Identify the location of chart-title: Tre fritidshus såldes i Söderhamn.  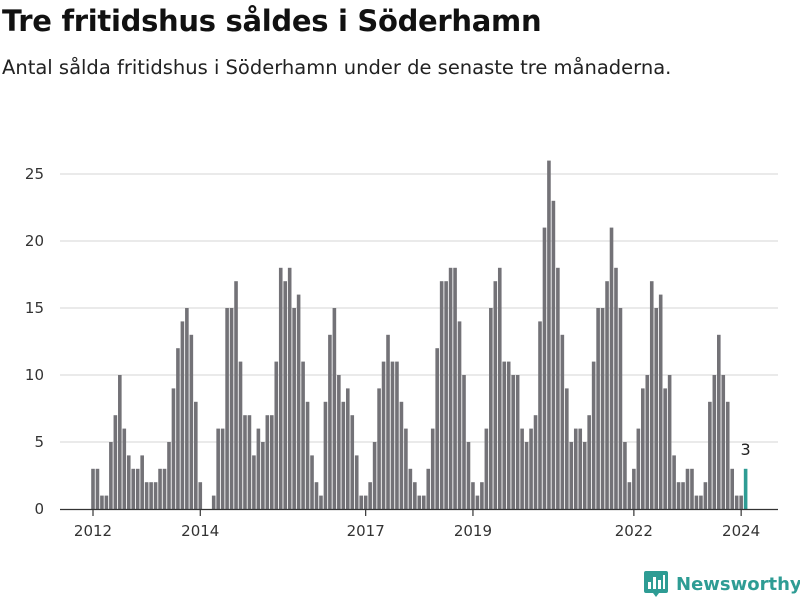
(272, 21).